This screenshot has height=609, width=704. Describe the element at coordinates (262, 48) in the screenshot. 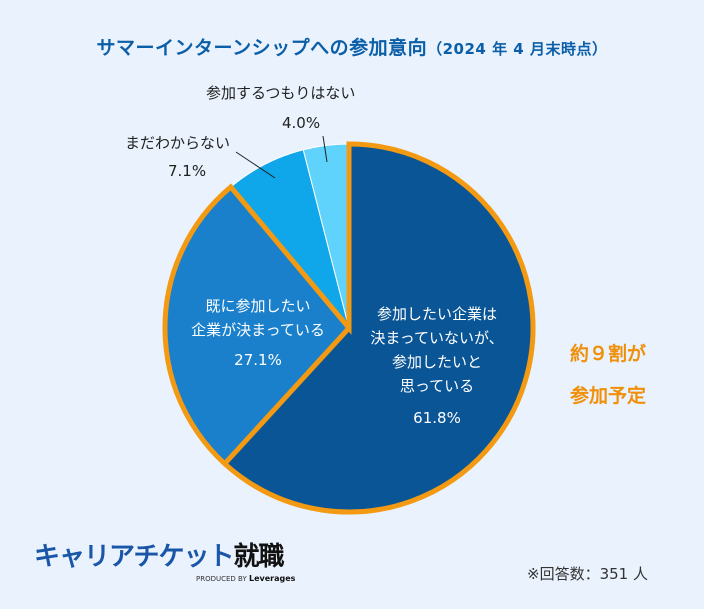

I see `title-main: サマーインターンシップへの参加意向` at that location.